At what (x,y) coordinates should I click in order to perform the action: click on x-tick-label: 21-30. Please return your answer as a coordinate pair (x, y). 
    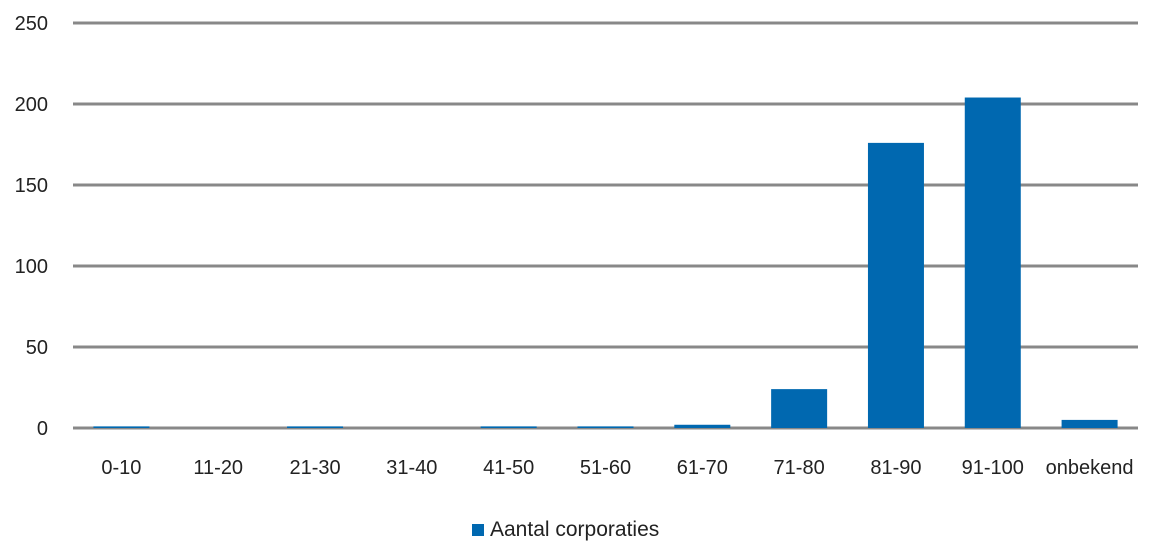
    Looking at the image, I should click on (314, 468).